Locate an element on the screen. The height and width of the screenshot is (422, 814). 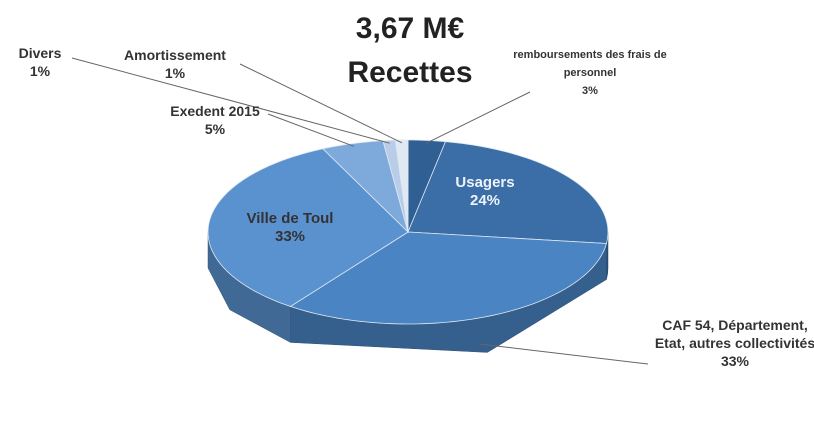
category-label: Amortissement is located at coordinates (175, 55).